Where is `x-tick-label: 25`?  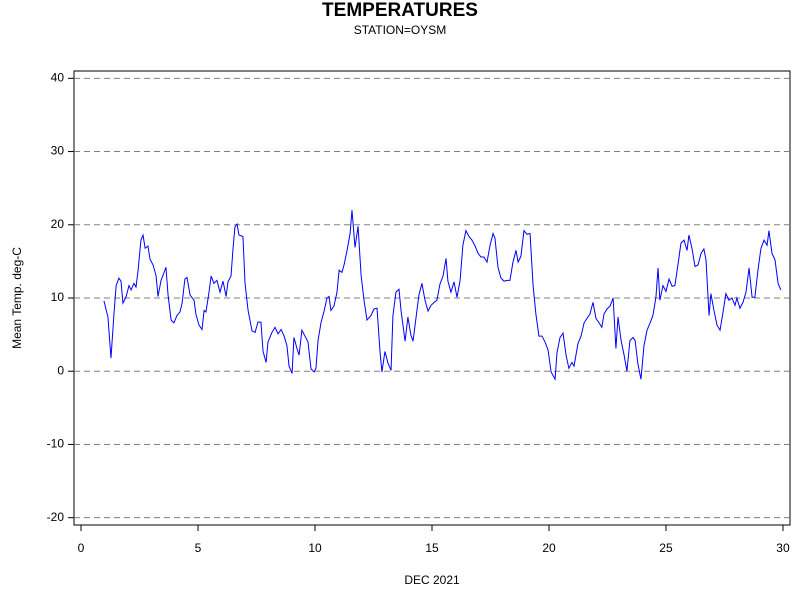
x-tick-label: 25 is located at coordinates (666, 548).